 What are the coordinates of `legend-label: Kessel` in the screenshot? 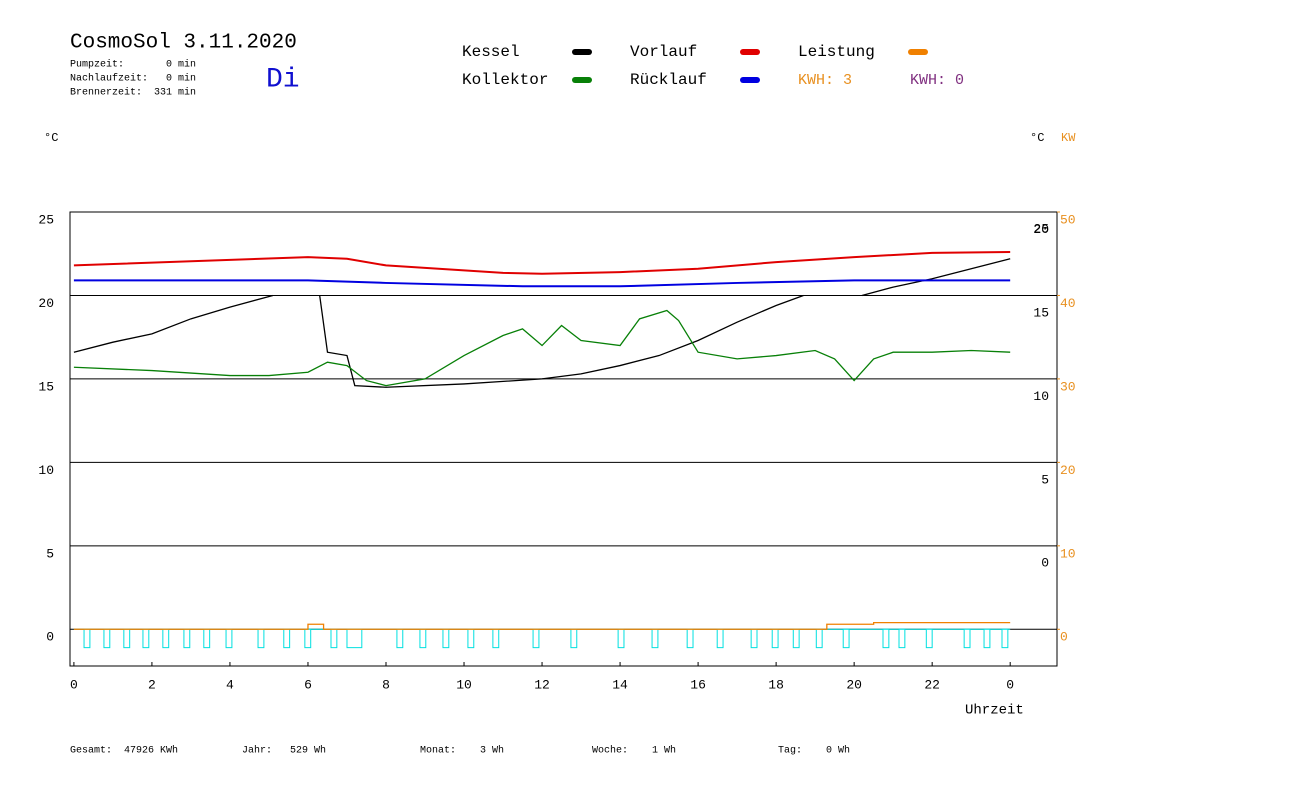 It's located at (491, 52).